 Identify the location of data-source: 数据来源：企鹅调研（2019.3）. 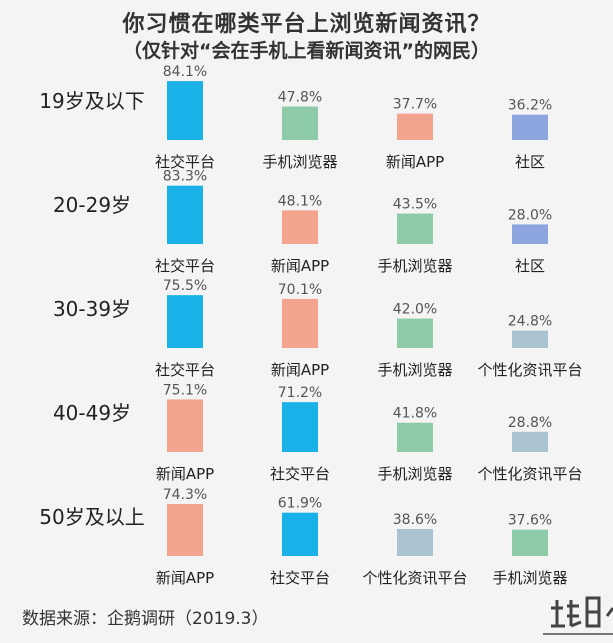
(145, 619).